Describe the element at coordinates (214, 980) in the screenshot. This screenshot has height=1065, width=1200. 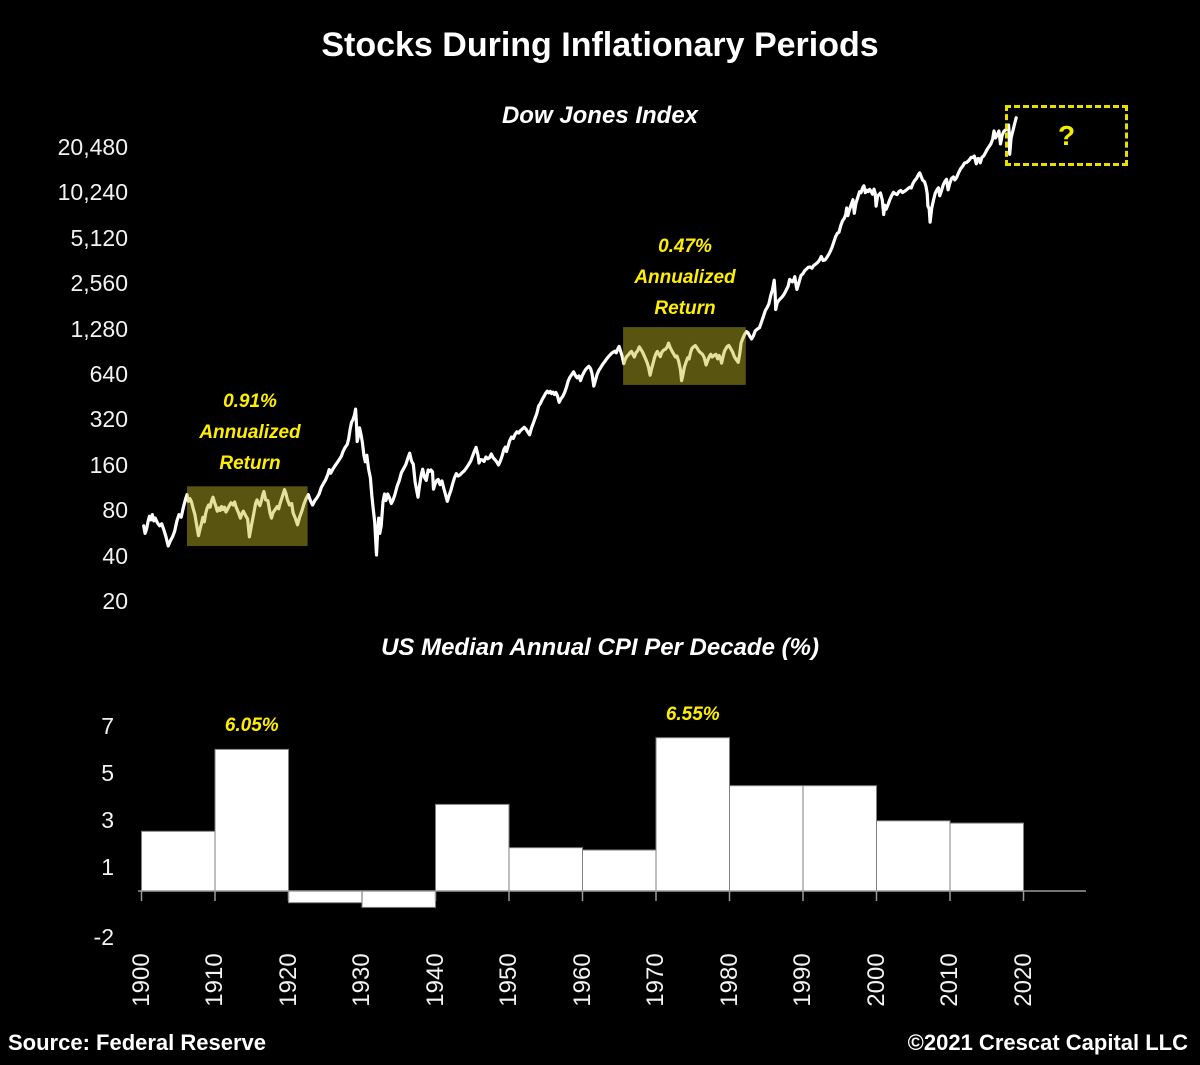
I see `cpi-x-tick-label: 1910` at that location.